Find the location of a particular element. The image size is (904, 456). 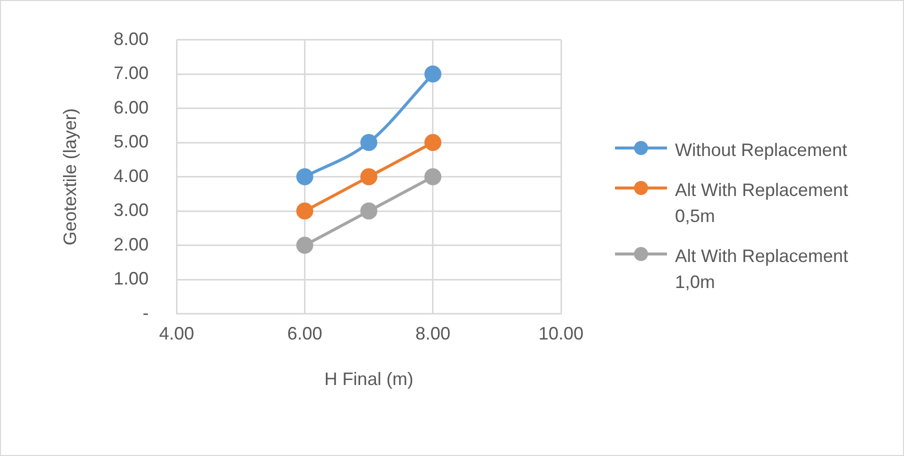

x-tick-label: 10.00 is located at coordinates (561, 334).